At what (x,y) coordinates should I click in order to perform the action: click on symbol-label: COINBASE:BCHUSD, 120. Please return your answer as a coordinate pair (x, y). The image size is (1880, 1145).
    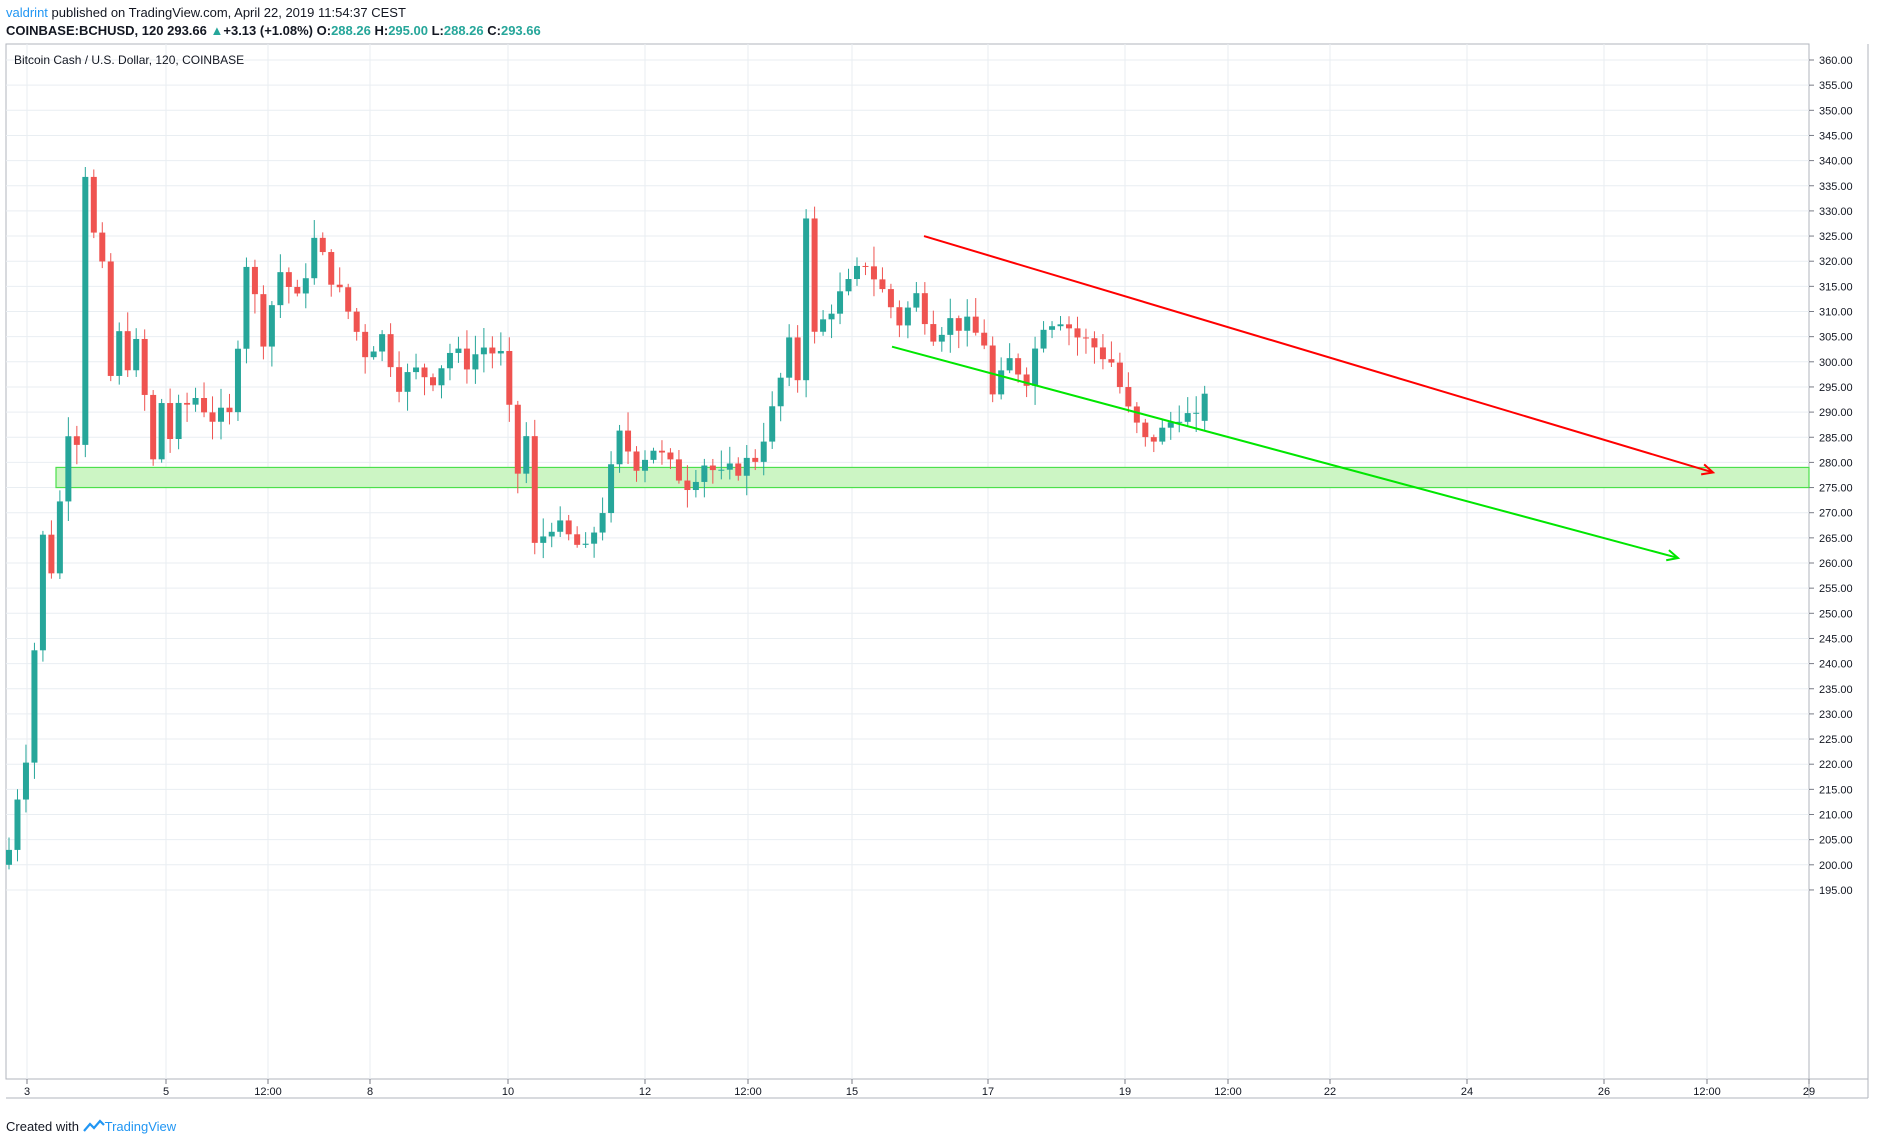
    Looking at the image, I should click on (85, 30).